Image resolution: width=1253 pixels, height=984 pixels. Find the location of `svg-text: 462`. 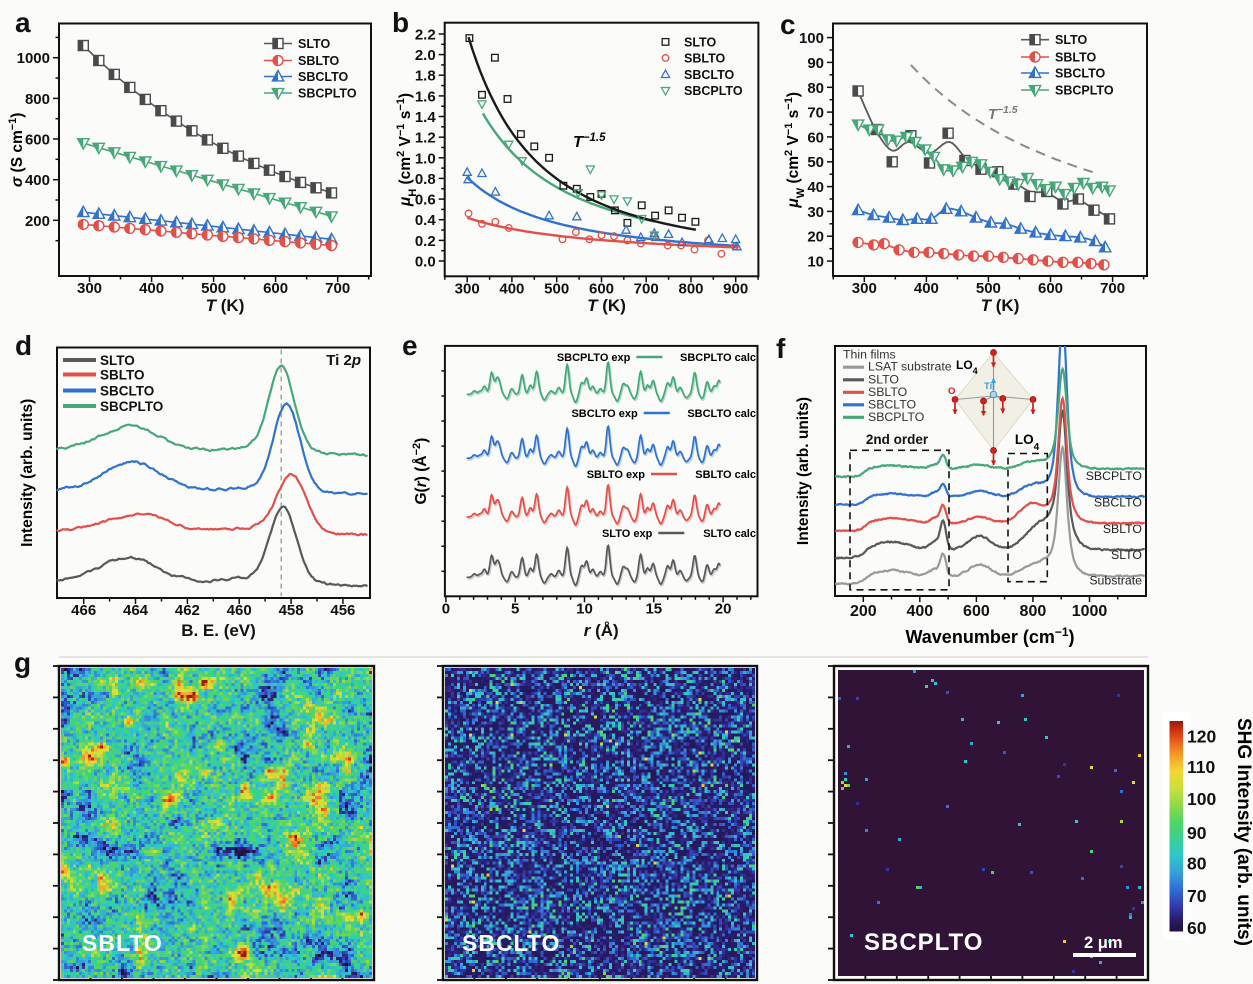

svg-text: 462 is located at coordinates (187, 610).